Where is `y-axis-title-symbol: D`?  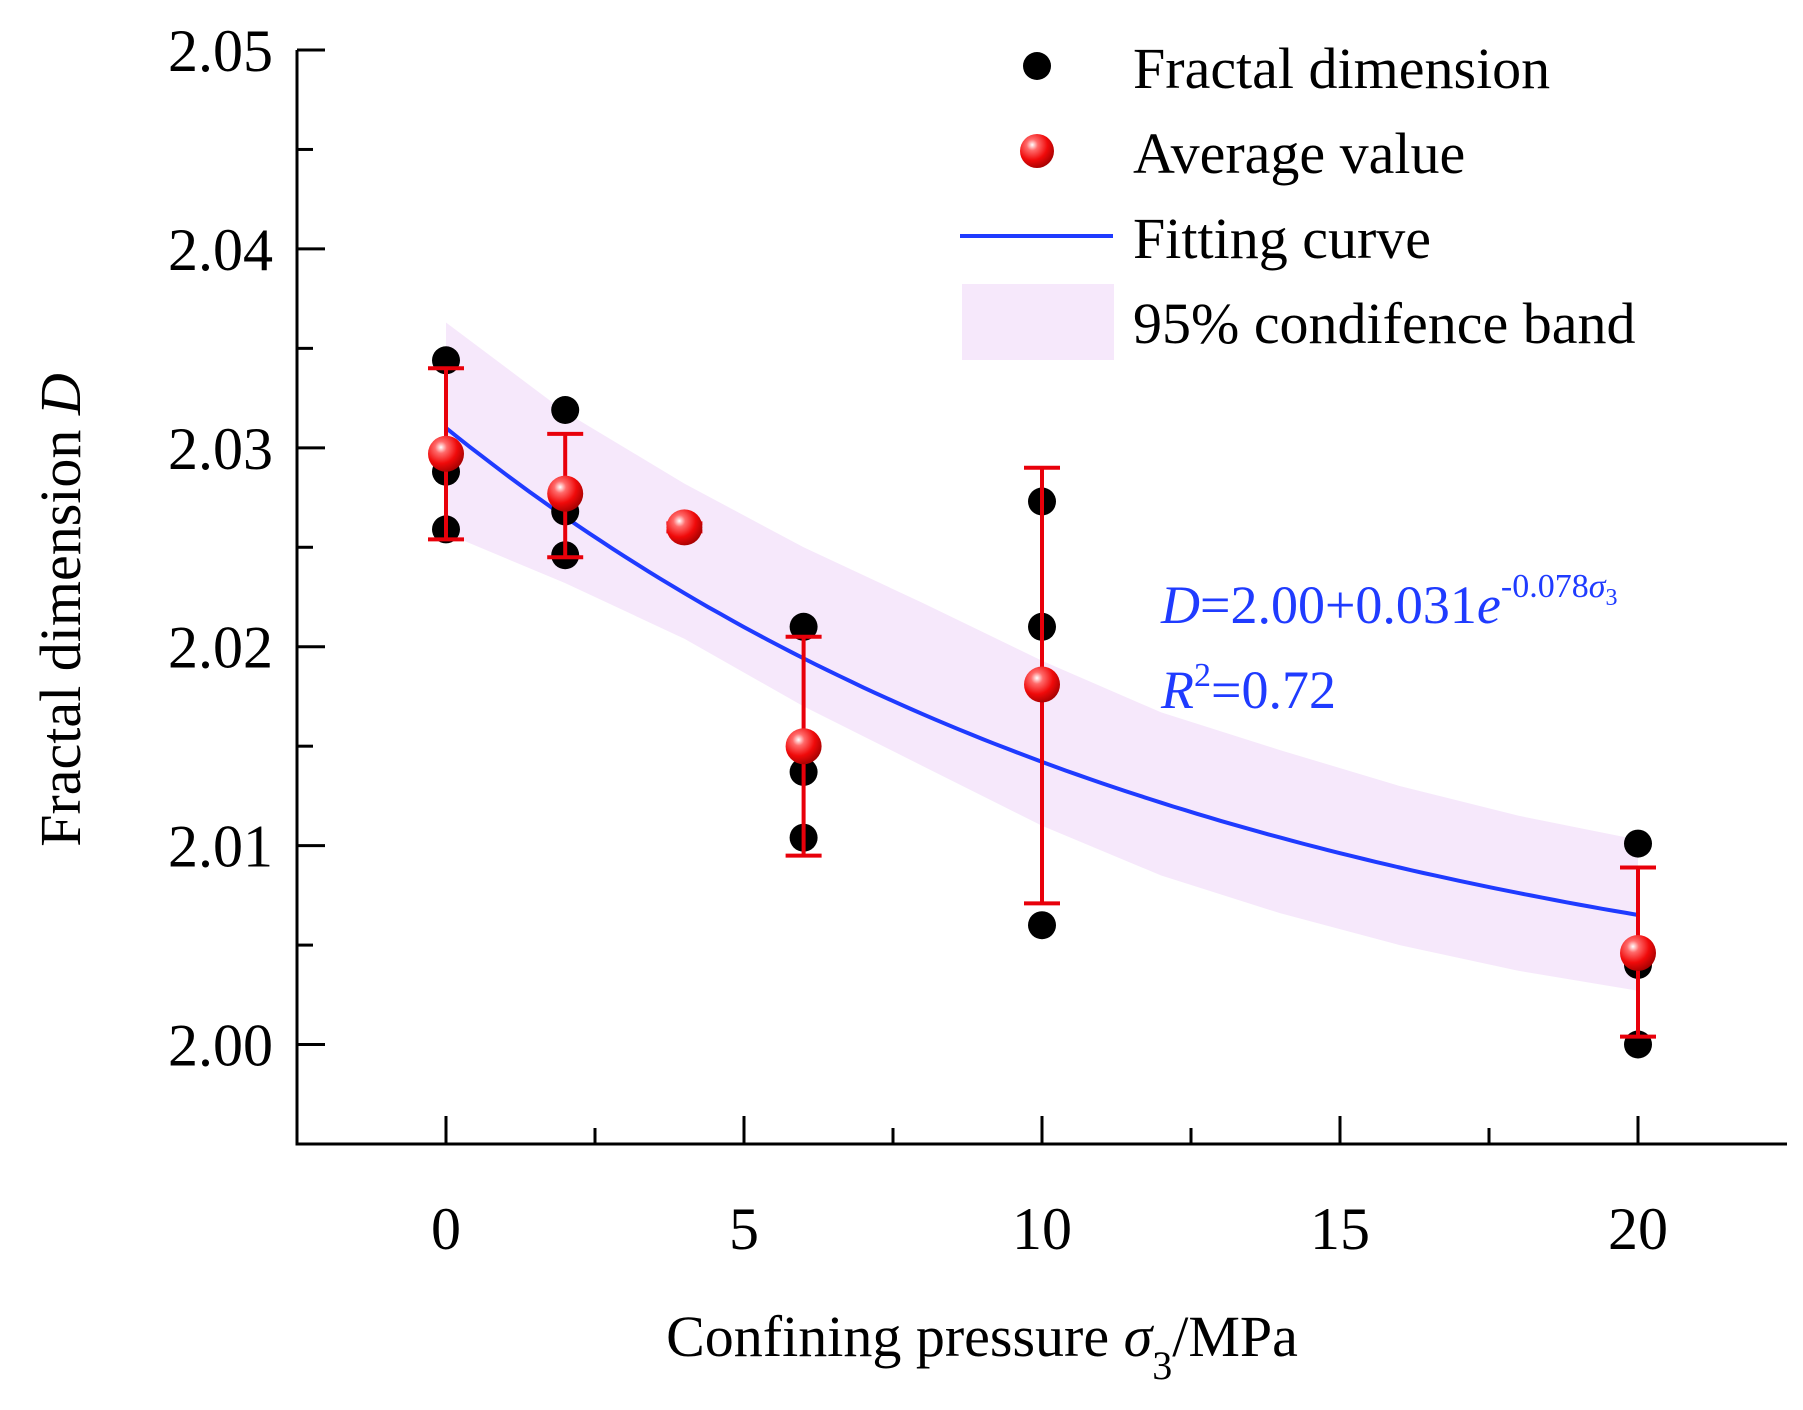 y-axis-title-symbol: D is located at coordinates (60, 394).